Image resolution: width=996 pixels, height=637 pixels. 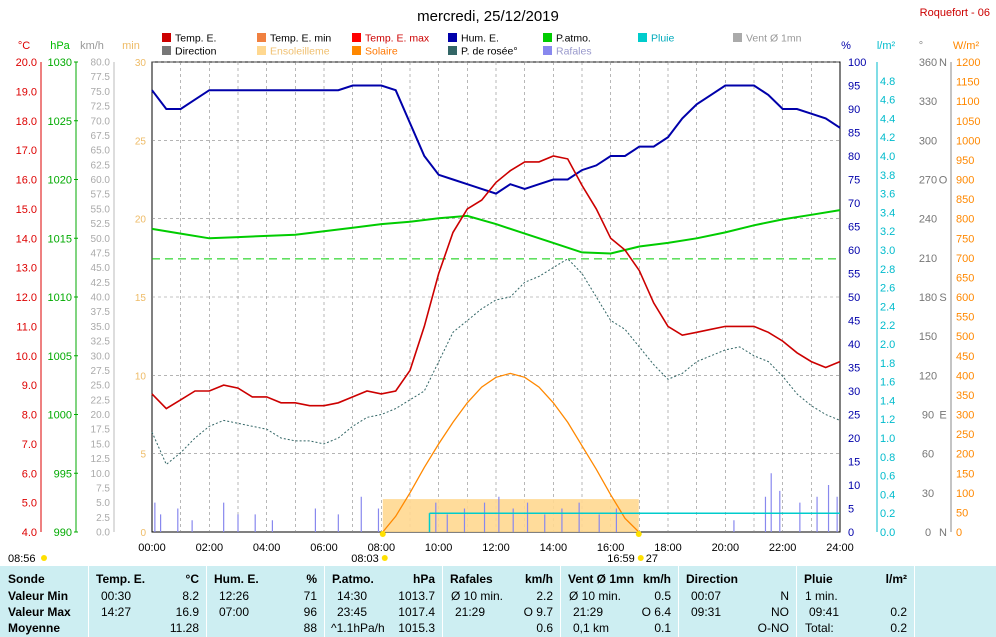 What do you see at coordinates (611, 548) in the screenshot?
I see `time-tick-label: 16:00` at bounding box center [611, 548].